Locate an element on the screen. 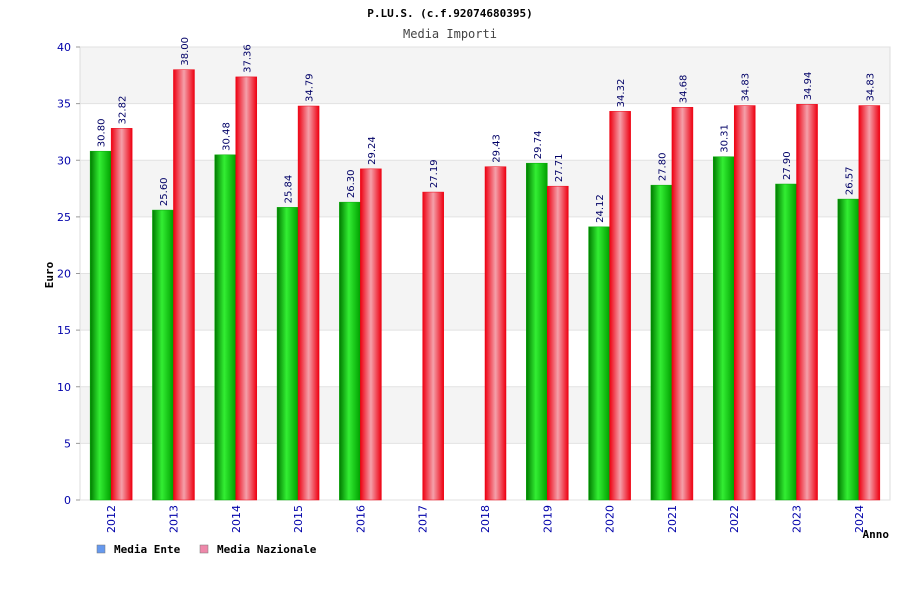  chart-subtitle: Media Importi is located at coordinates (450, 34).